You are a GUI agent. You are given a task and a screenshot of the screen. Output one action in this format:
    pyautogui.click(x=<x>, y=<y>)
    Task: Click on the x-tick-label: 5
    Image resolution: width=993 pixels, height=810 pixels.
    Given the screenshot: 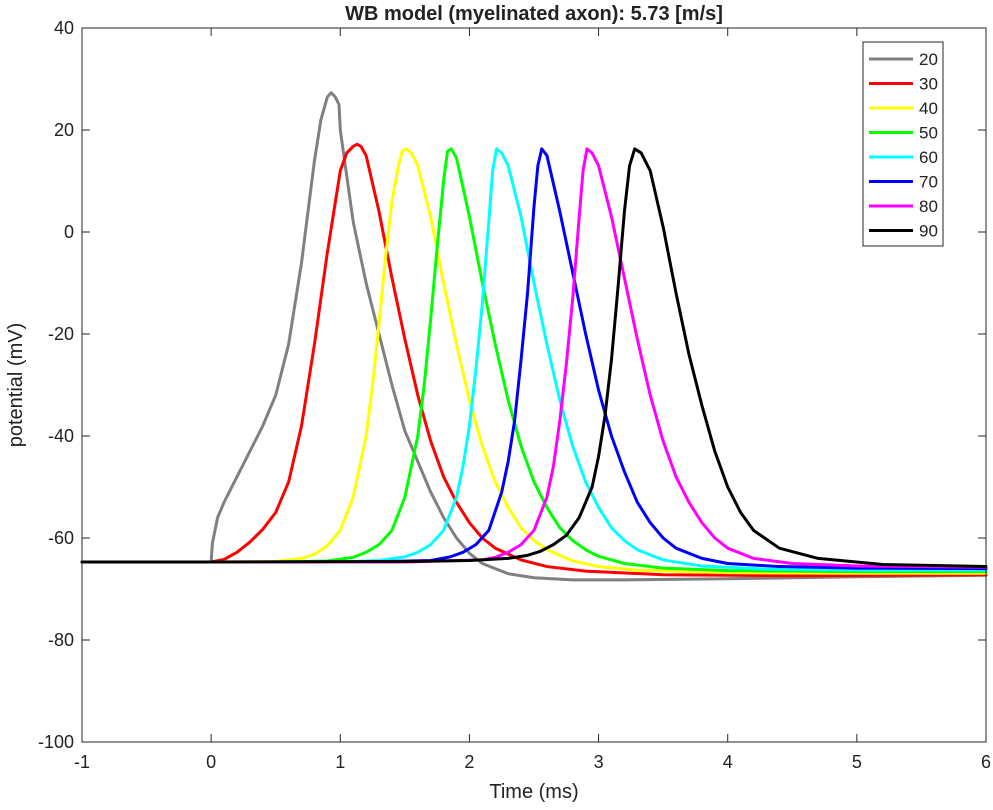 What is the action you would take?
    pyautogui.click(x=857, y=762)
    